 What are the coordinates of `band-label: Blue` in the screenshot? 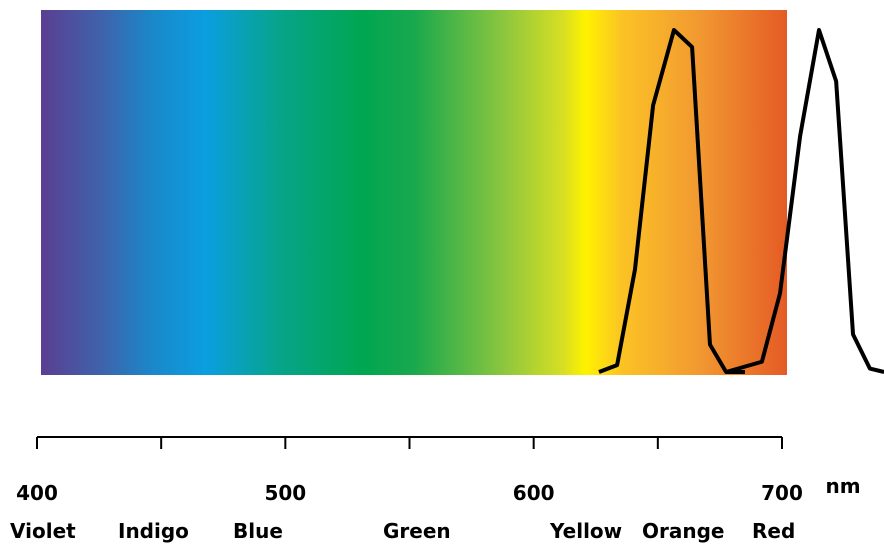 It's located at (258, 531).